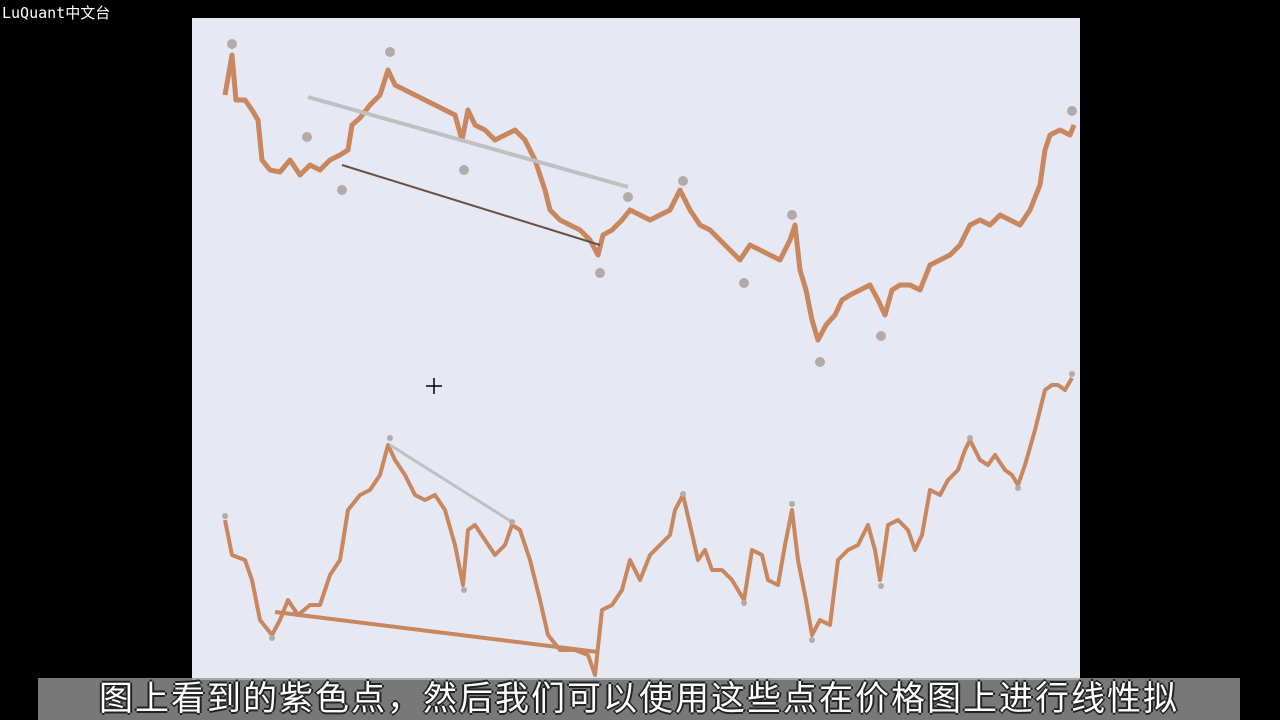 The image size is (1280, 720). Describe the element at coordinates (56, 13) in the screenshot. I see `watermark: LuQuant中文台` at that location.